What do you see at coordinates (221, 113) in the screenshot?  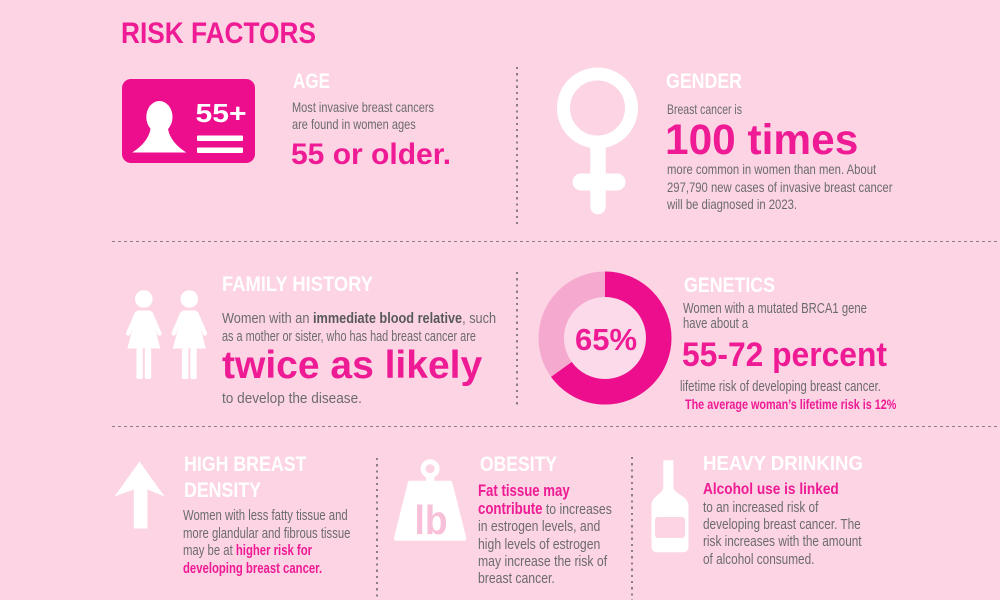 I see `svg-text: 55+` at bounding box center [221, 113].